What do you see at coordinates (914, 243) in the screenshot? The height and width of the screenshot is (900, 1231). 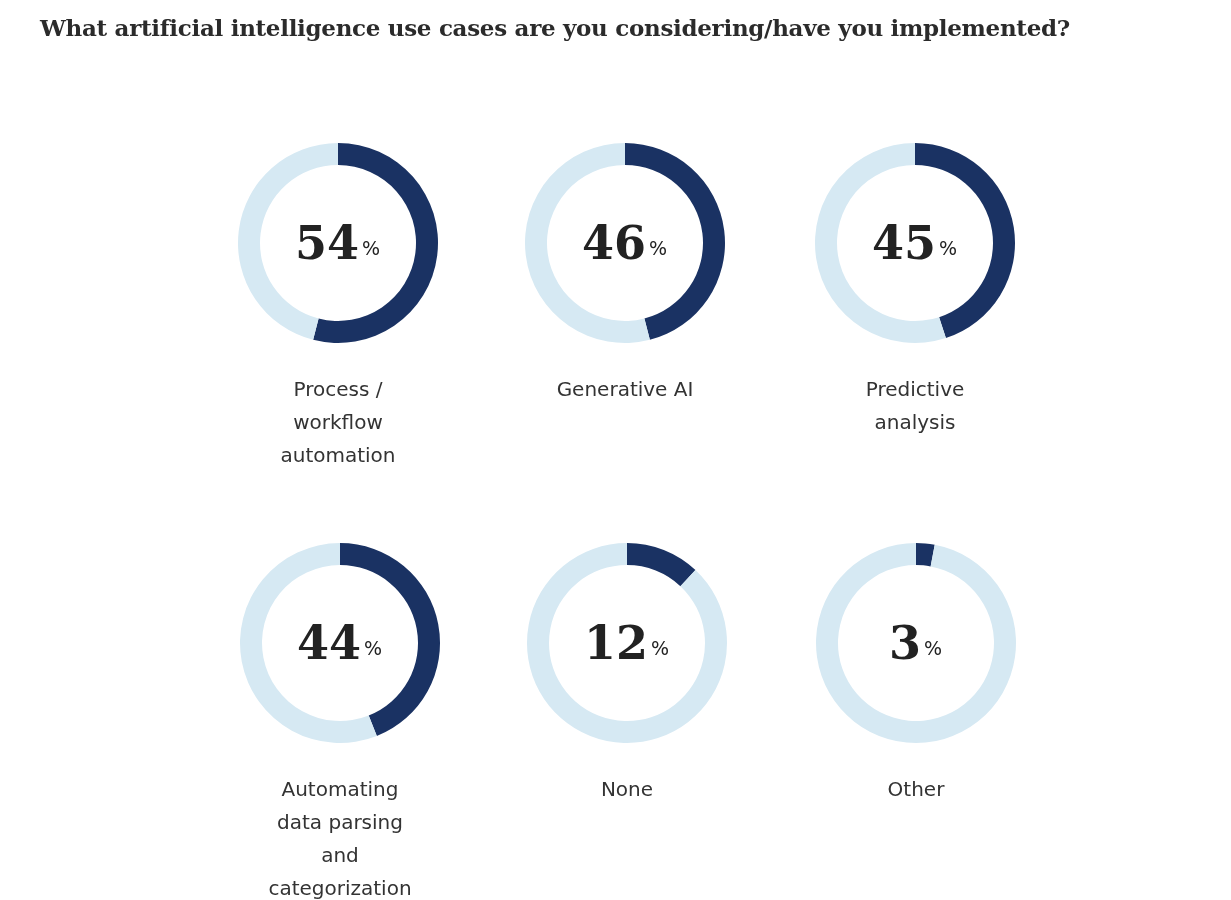 I see `text: 45%` at bounding box center [914, 243].